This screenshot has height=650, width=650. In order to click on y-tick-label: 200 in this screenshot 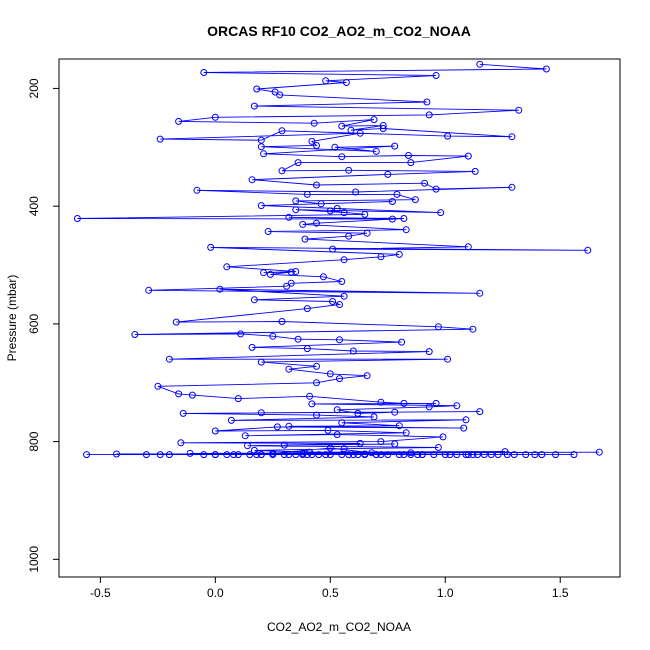, I will do `click(34, 88)`.